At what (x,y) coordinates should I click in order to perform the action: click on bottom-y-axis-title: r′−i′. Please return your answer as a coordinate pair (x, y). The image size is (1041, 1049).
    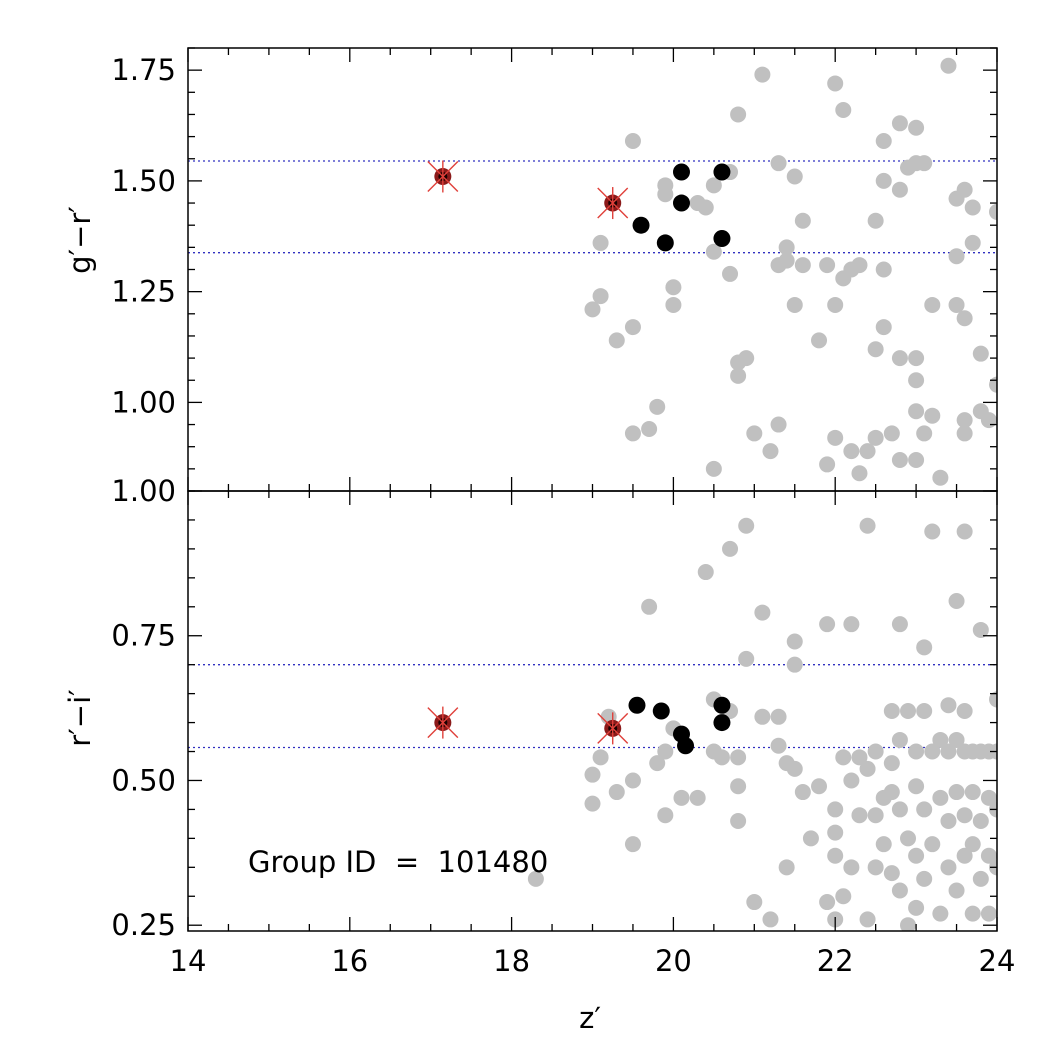
    Looking at the image, I should click on (80, 717).